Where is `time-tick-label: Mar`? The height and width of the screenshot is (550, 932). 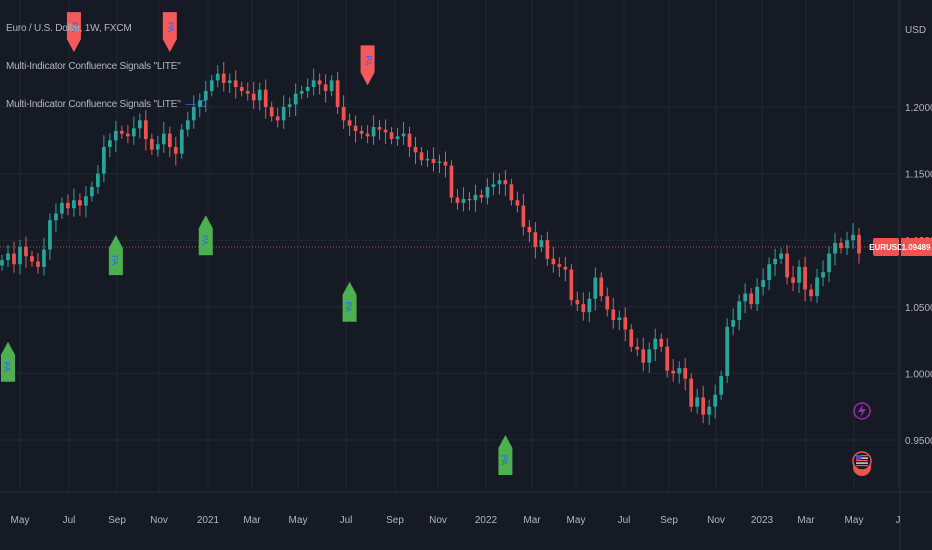 time-tick-label: Mar is located at coordinates (252, 520).